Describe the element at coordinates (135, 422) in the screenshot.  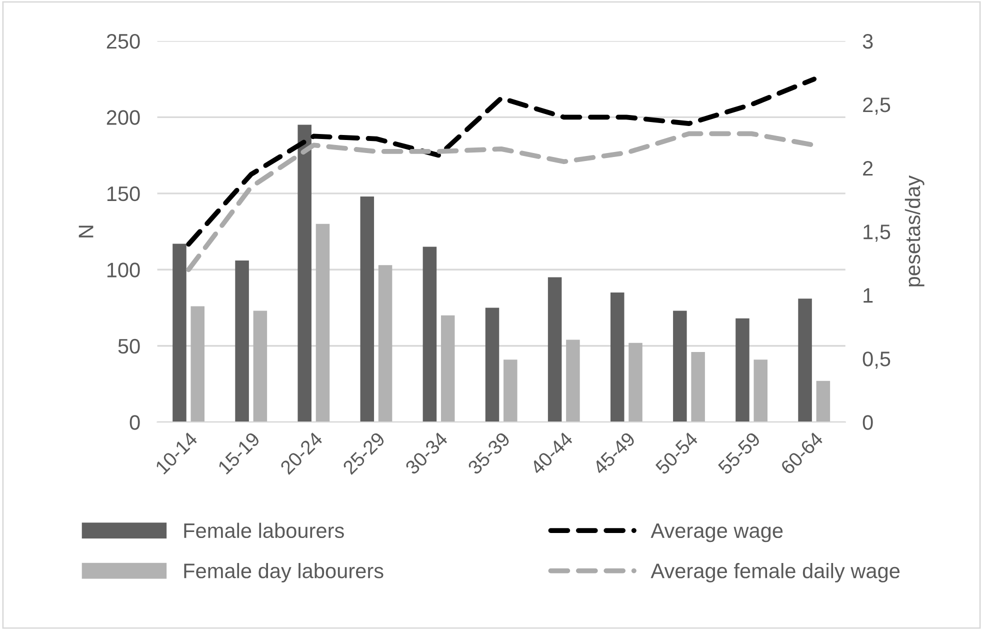
I see `y-tick-label: 0` at that location.